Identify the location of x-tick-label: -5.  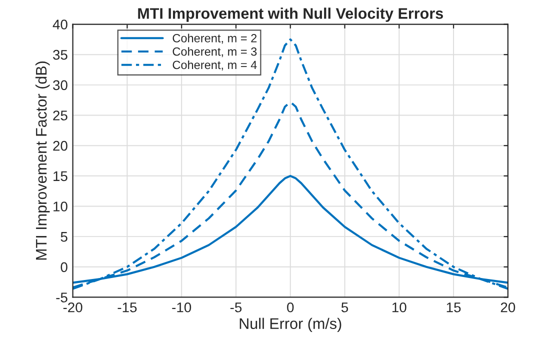
(236, 307).